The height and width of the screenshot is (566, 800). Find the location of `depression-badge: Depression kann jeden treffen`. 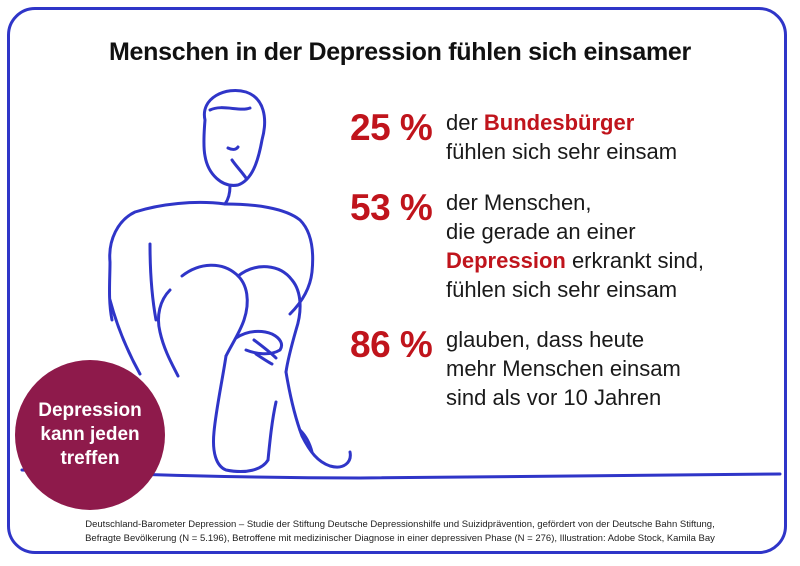

depression-badge: Depression kann jeden treffen is located at coordinates (90, 435).